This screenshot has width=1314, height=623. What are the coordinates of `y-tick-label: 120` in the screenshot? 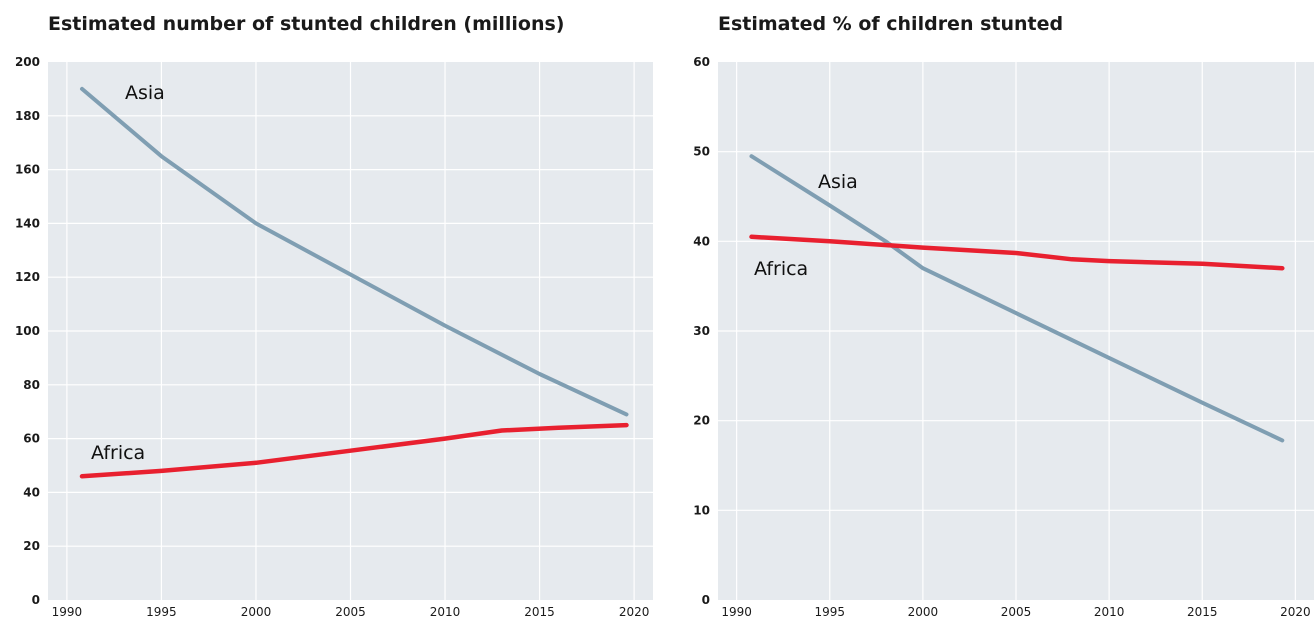 It's located at (27, 277).